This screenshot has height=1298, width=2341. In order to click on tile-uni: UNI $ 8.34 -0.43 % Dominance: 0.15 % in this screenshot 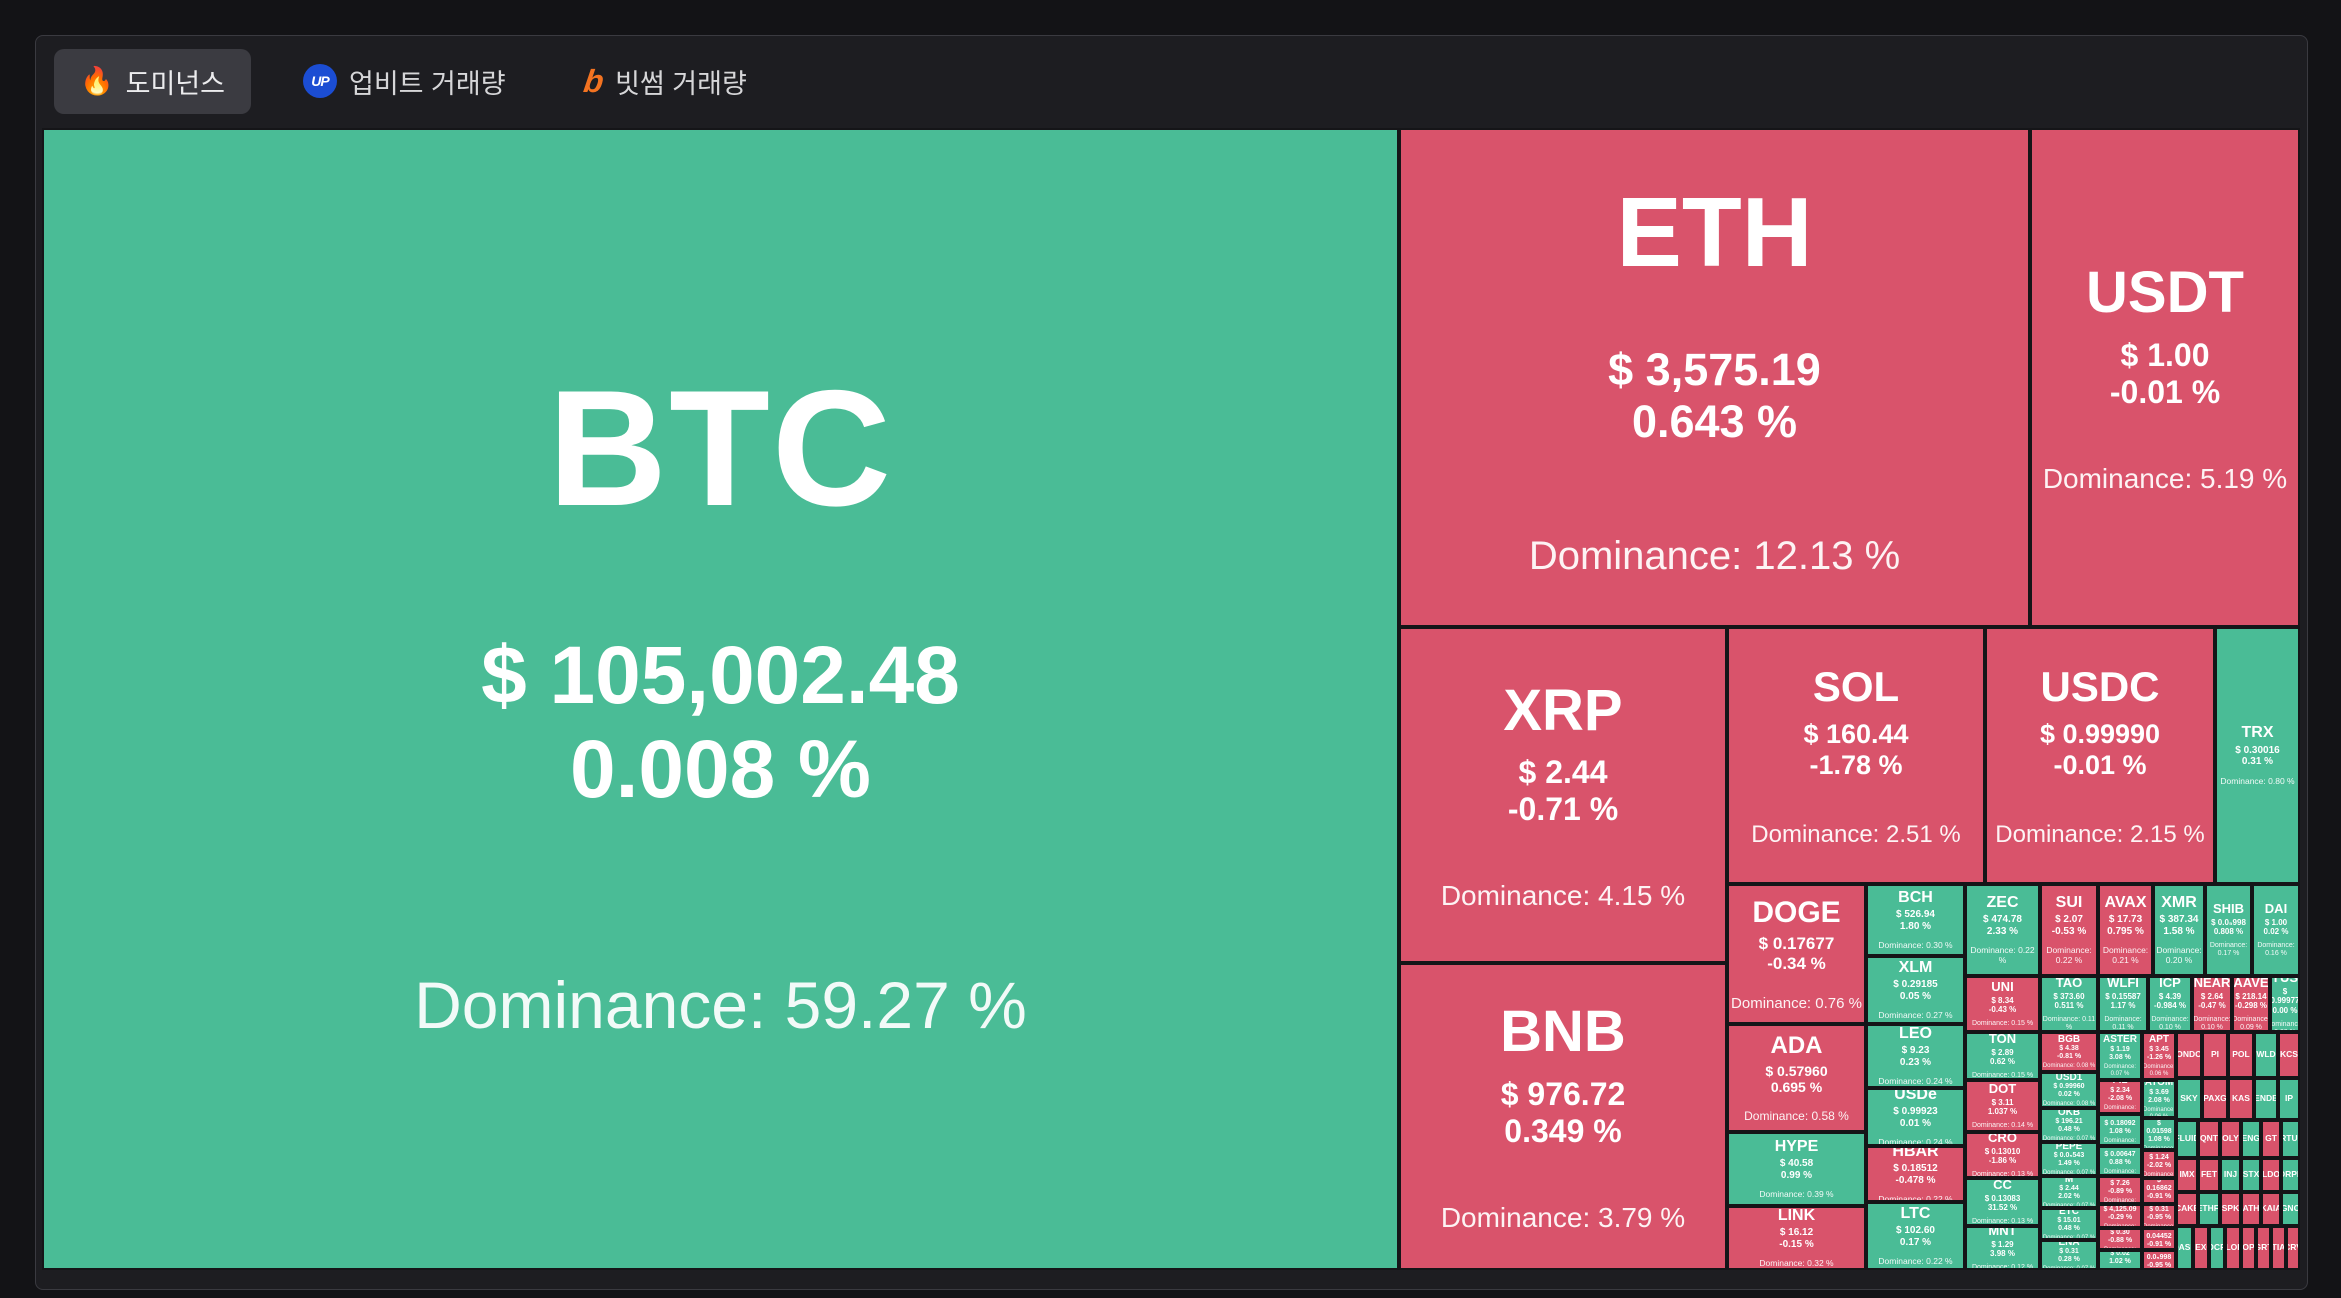, I will do `click(2002, 1004)`.